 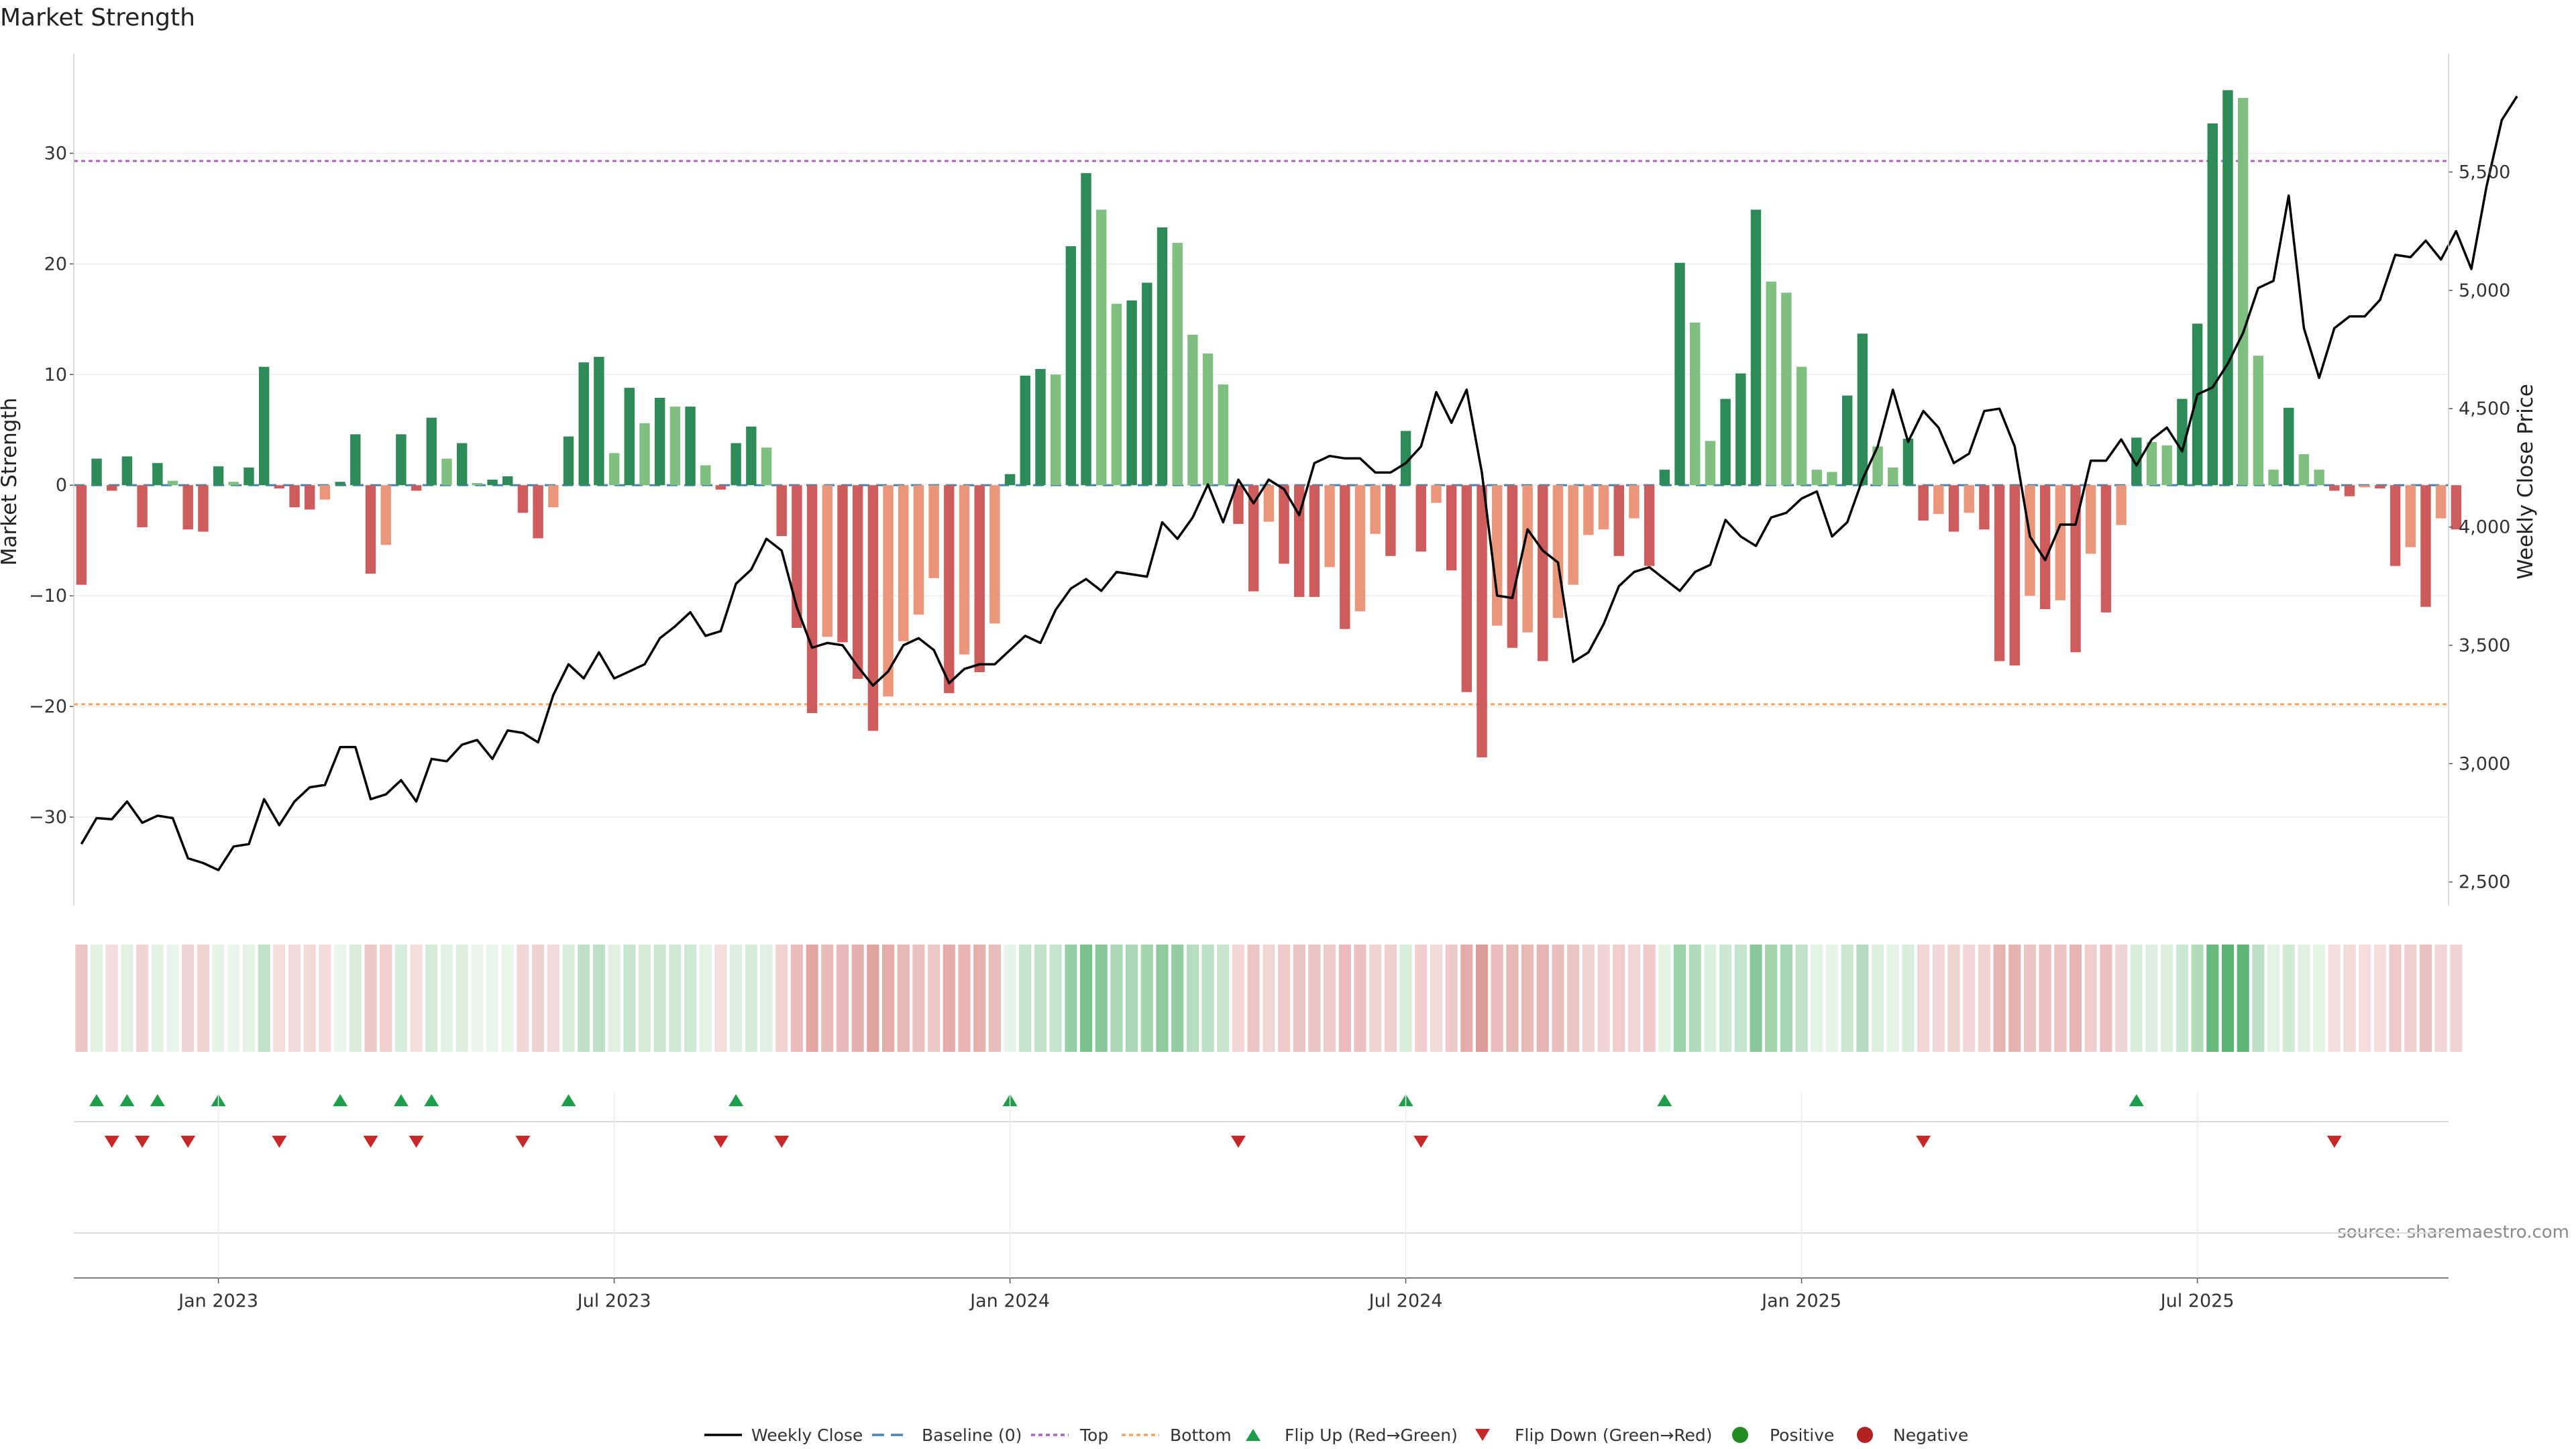 What do you see at coordinates (55, 153) in the screenshot?
I see `left-tick-label: 30` at bounding box center [55, 153].